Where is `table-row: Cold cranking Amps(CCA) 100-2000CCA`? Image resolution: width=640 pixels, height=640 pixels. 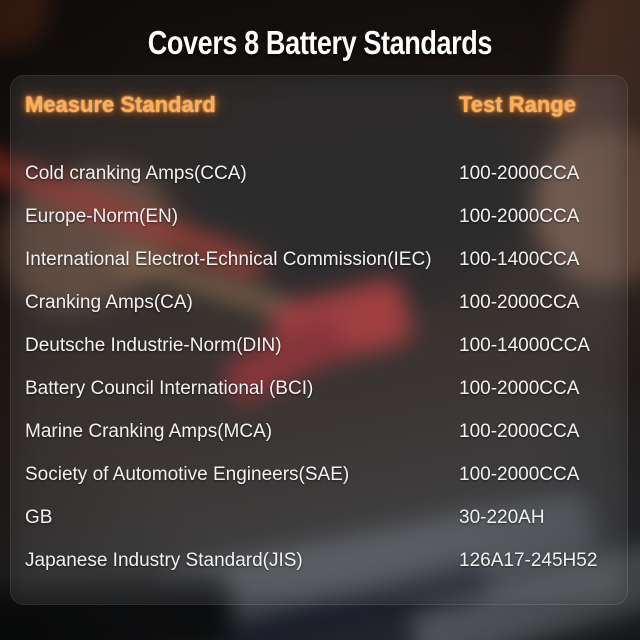
table-row: Cold cranking Amps(CCA) 100-2000CCA is located at coordinates (319, 173).